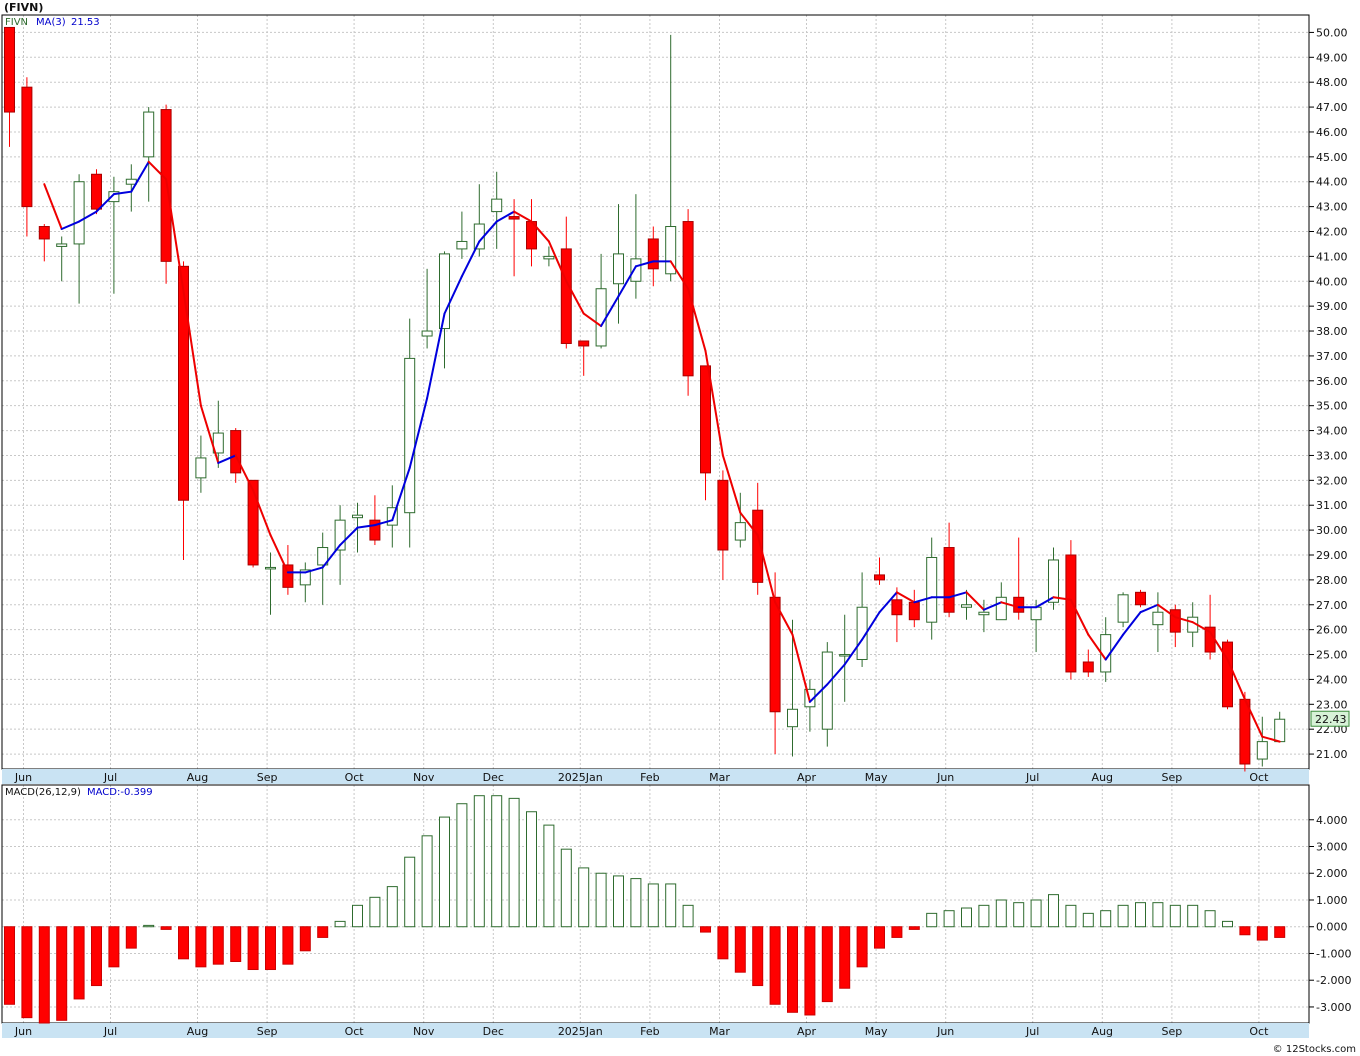  I want to click on month-label: Apr, so click(807, 777).